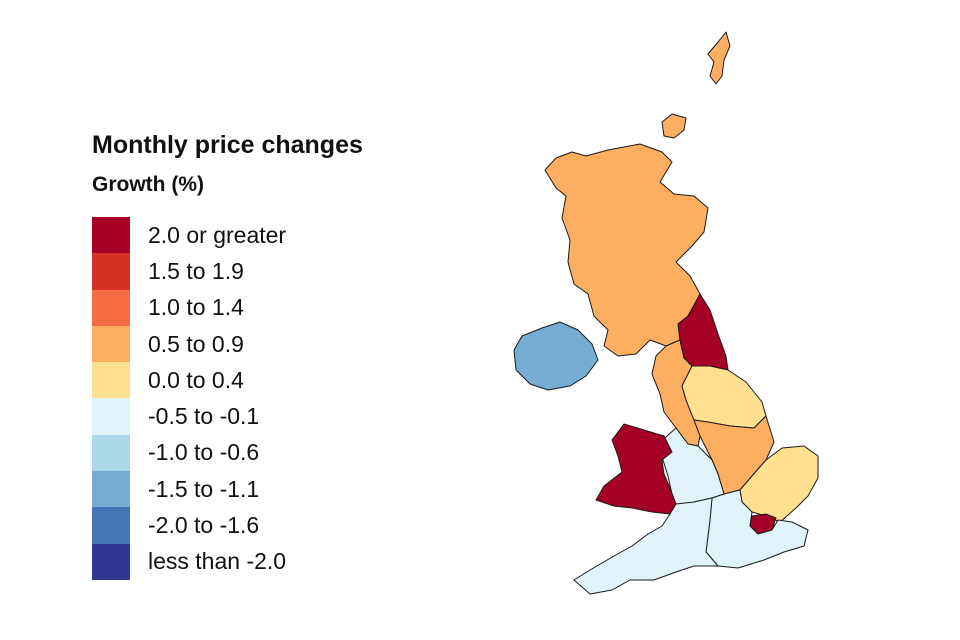 The width and height of the screenshot is (960, 640). I want to click on region-wales, so click(636, 469).